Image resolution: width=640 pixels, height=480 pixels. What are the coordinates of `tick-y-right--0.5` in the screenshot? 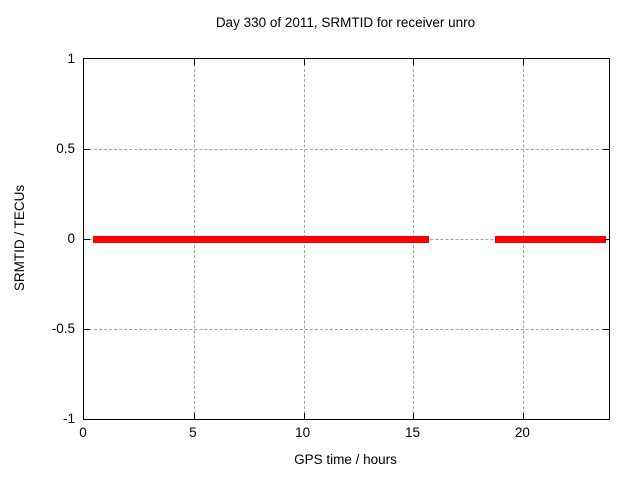 It's located at (606, 329).